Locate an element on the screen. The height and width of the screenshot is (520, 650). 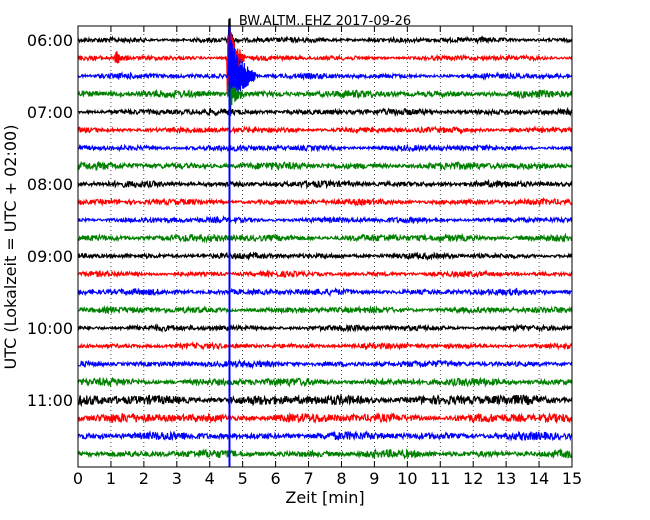
chart-title: BW.ALTM..EHZ 2017-09-26 is located at coordinates (325, 21).